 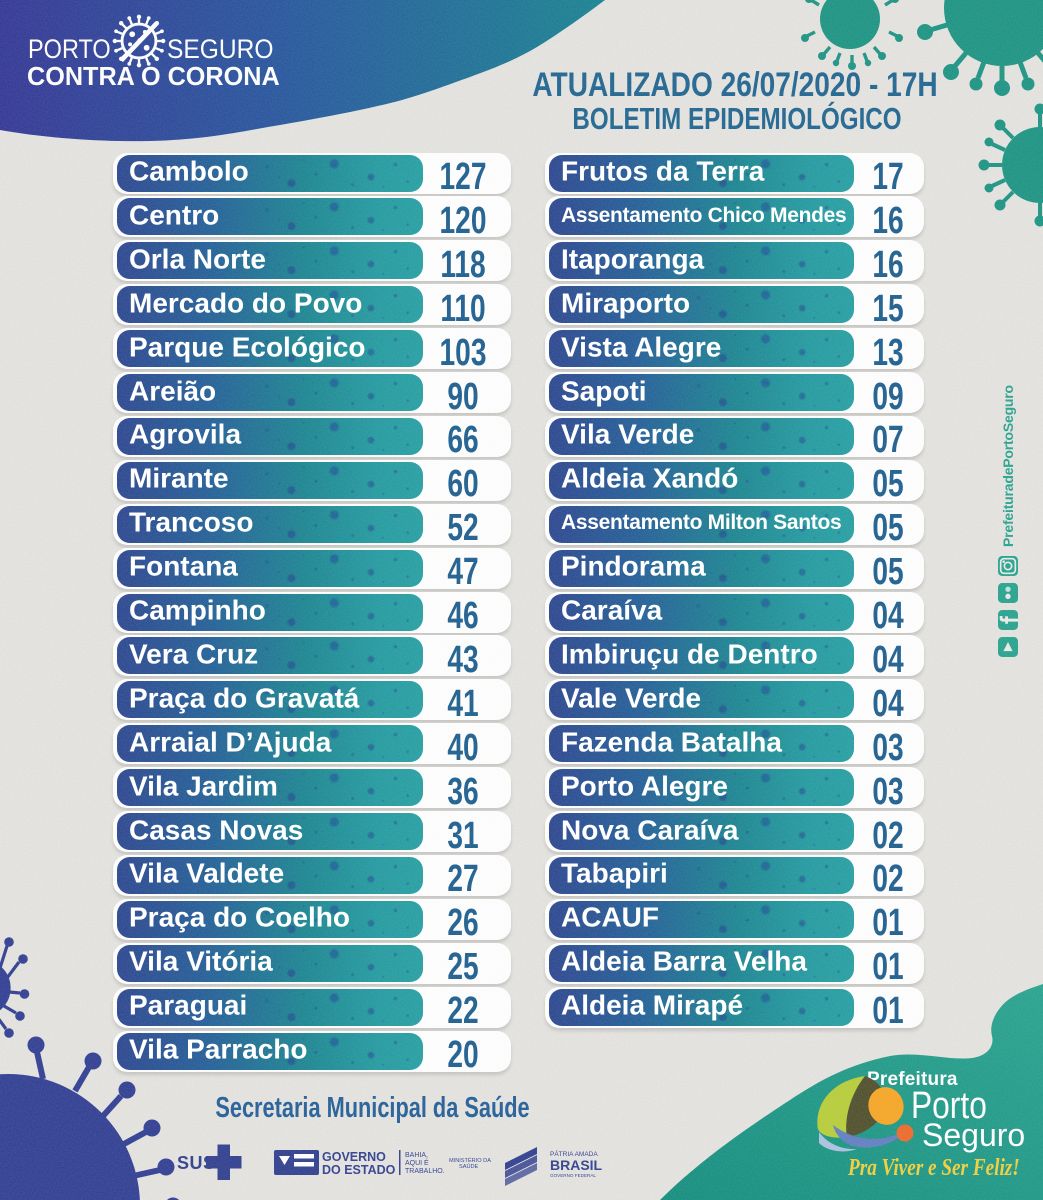 I want to click on svg-text: DO ESTADO, so click(x=359, y=1170).